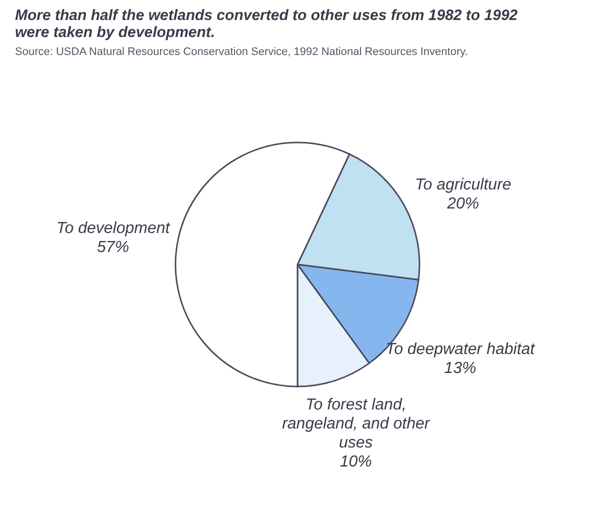 The image size is (598, 523). I want to click on data-label: 20%, so click(463, 203).